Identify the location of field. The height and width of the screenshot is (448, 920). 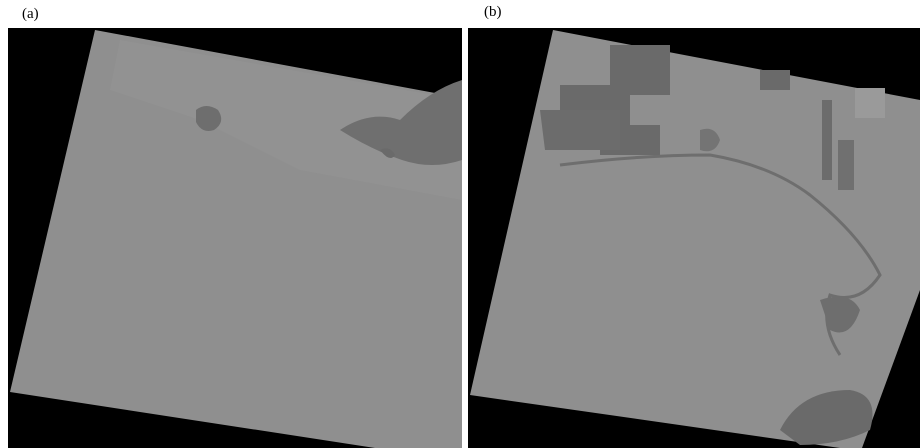
(870, 103).